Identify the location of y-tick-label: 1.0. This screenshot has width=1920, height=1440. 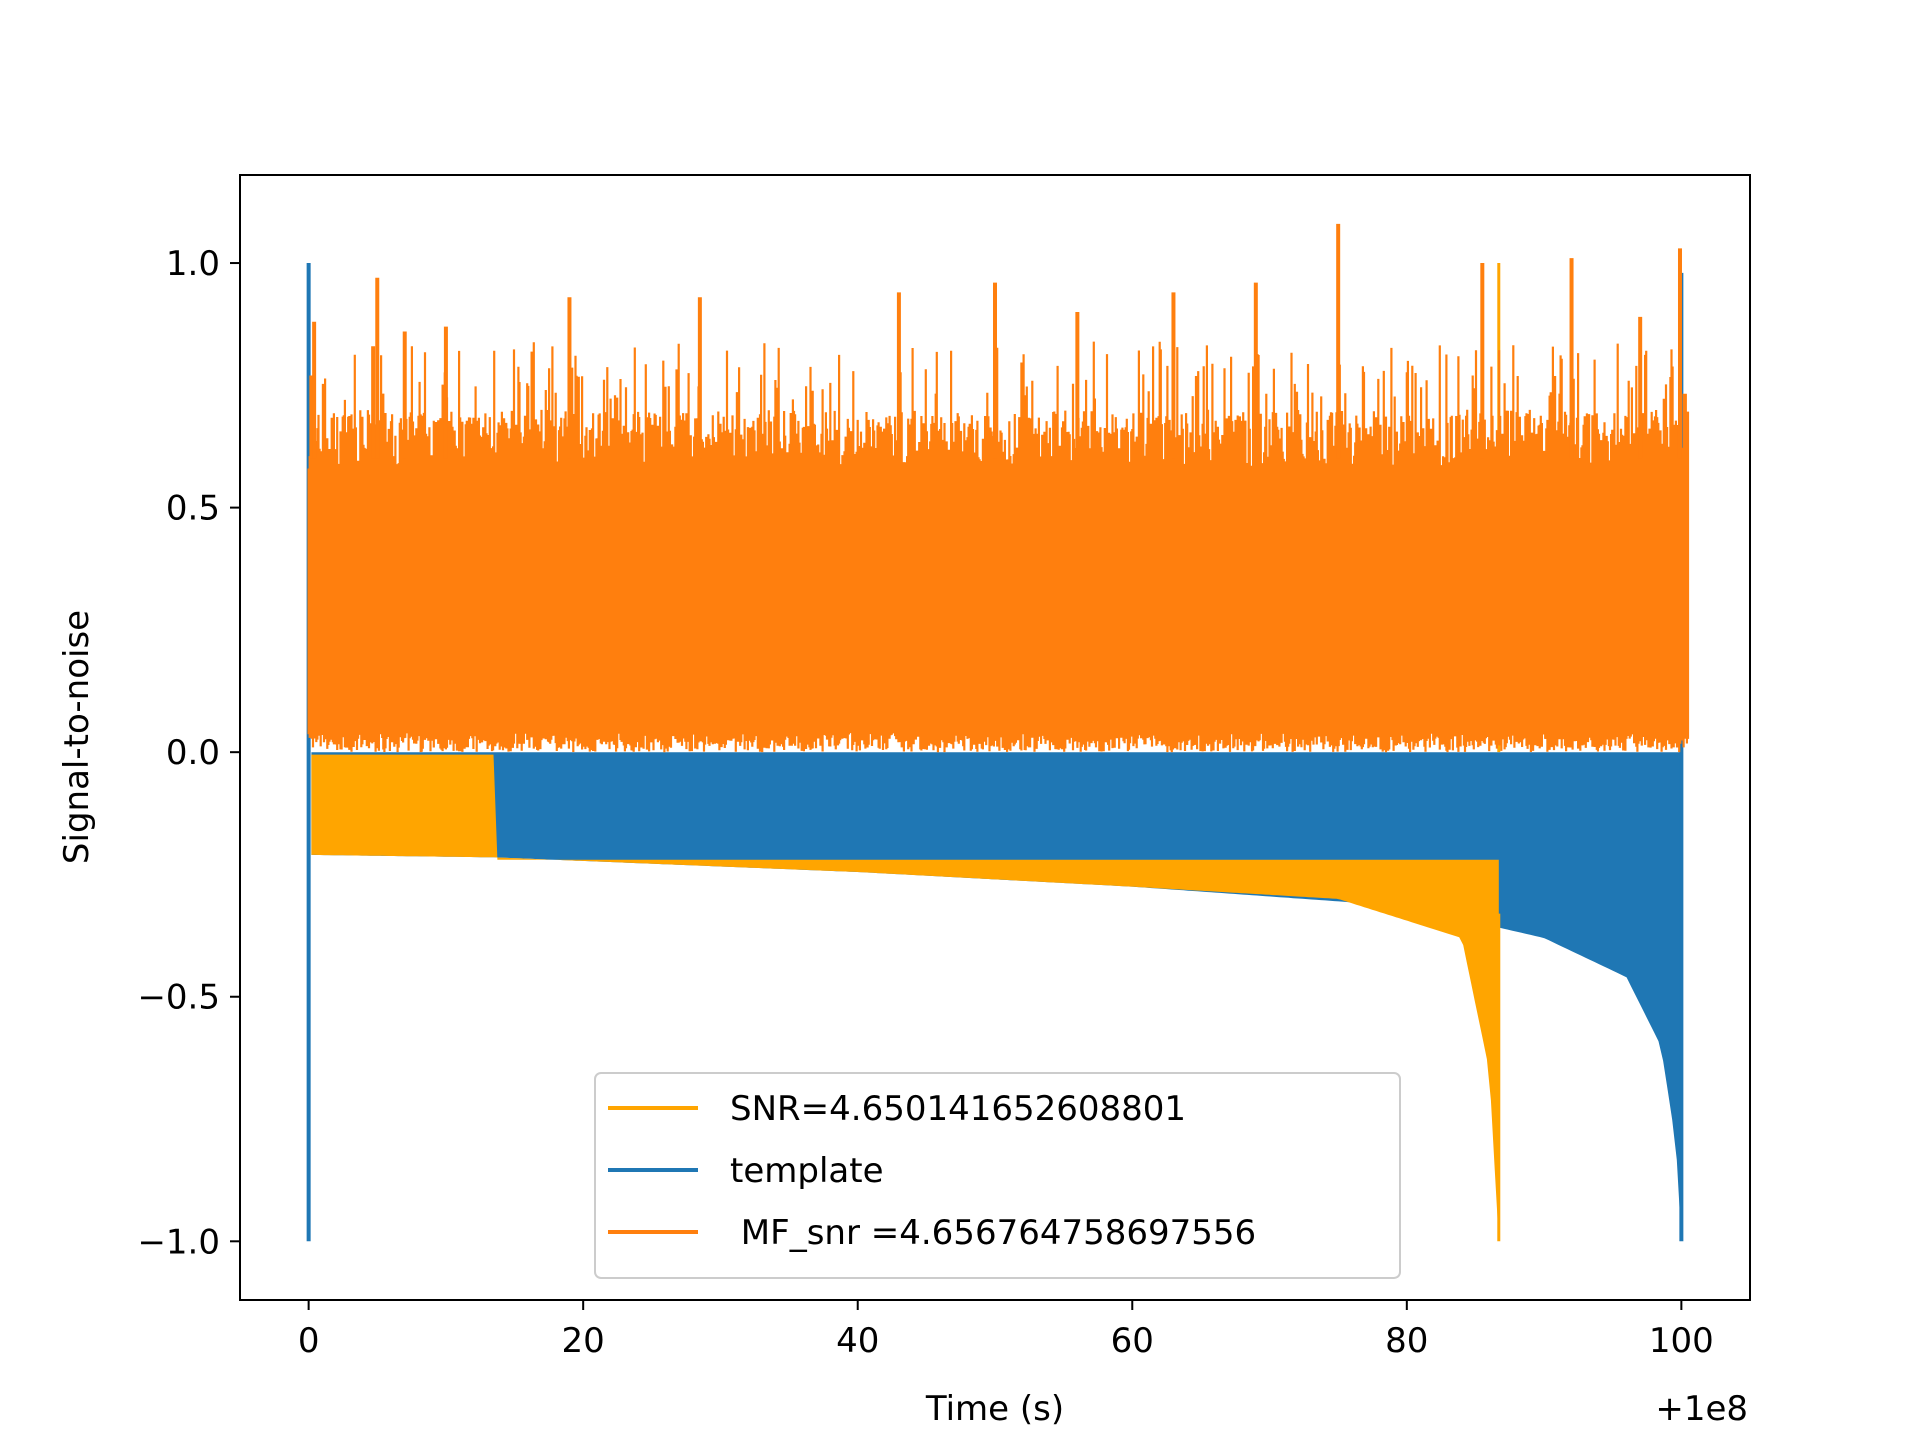
(193, 264).